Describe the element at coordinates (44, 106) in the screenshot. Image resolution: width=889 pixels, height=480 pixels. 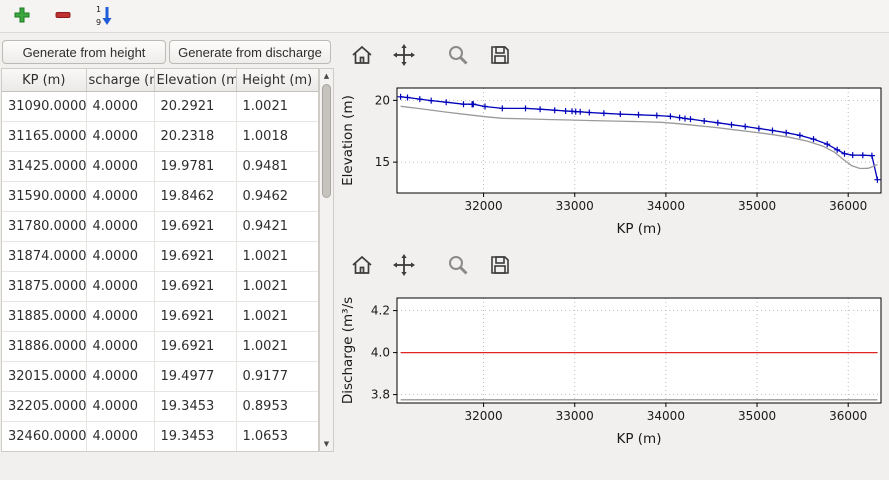
I see `table-cell: 31090.0000` at that location.